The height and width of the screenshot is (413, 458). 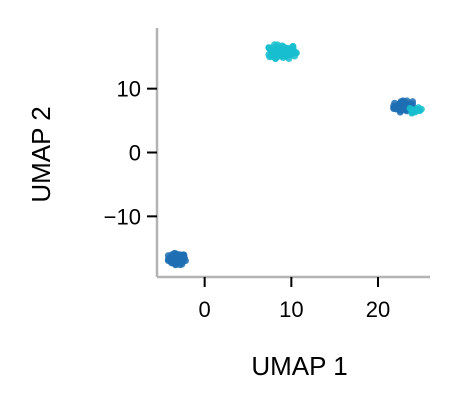 I want to click on y-axis-ticks: −10 0 10, so click(x=130, y=153).